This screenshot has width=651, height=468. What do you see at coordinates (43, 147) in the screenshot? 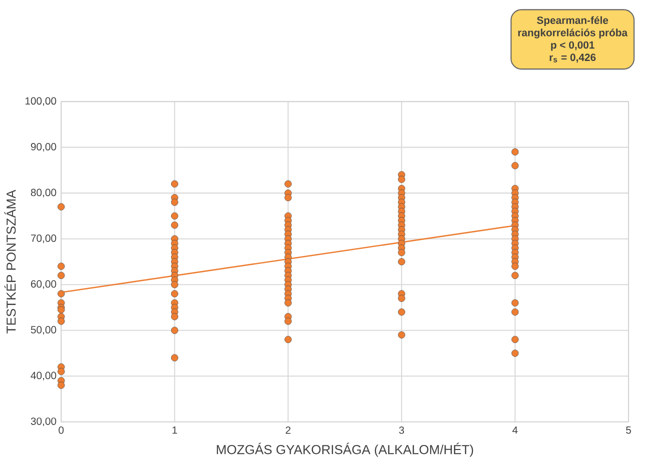
I see `y-tick-label: 90,00` at bounding box center [43, 147].